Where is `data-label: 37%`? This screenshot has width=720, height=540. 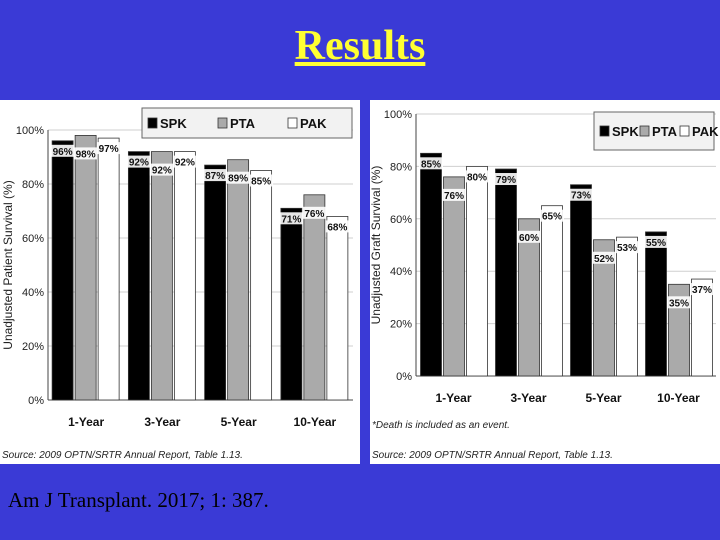 data-label: 37% is located at coordinates (702, 290).